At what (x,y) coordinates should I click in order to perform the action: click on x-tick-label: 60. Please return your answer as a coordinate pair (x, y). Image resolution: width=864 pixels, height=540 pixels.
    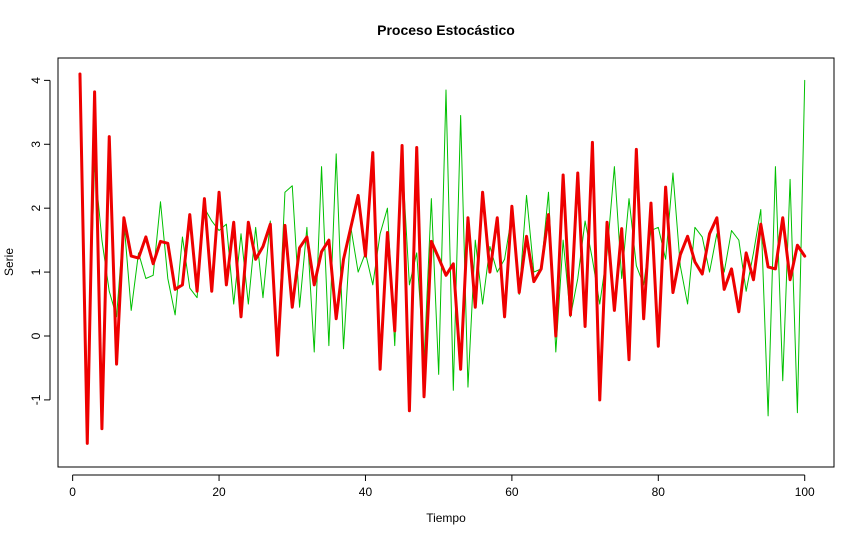
    Looking at the image, I should click on (512, 492).